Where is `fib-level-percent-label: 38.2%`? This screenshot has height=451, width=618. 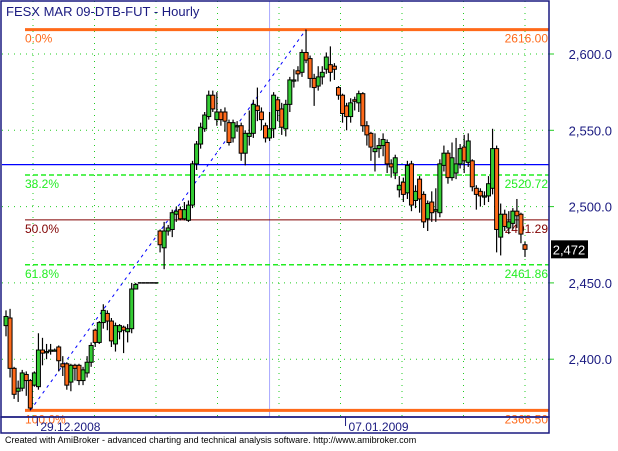 fib-level-percent-label: 38.2% is located at coordinates (42, 184).